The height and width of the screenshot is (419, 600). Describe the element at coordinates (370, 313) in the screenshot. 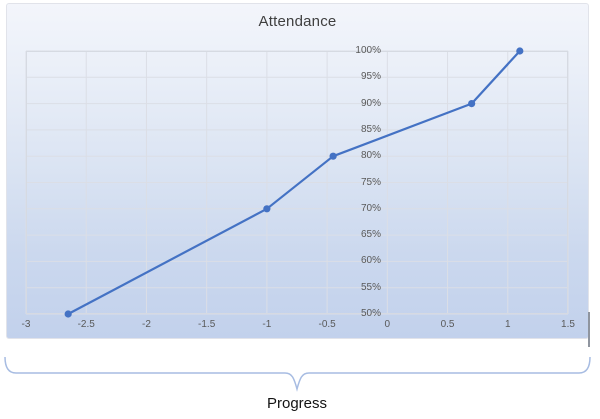

I see `y-tick-label: 50%` at that location.